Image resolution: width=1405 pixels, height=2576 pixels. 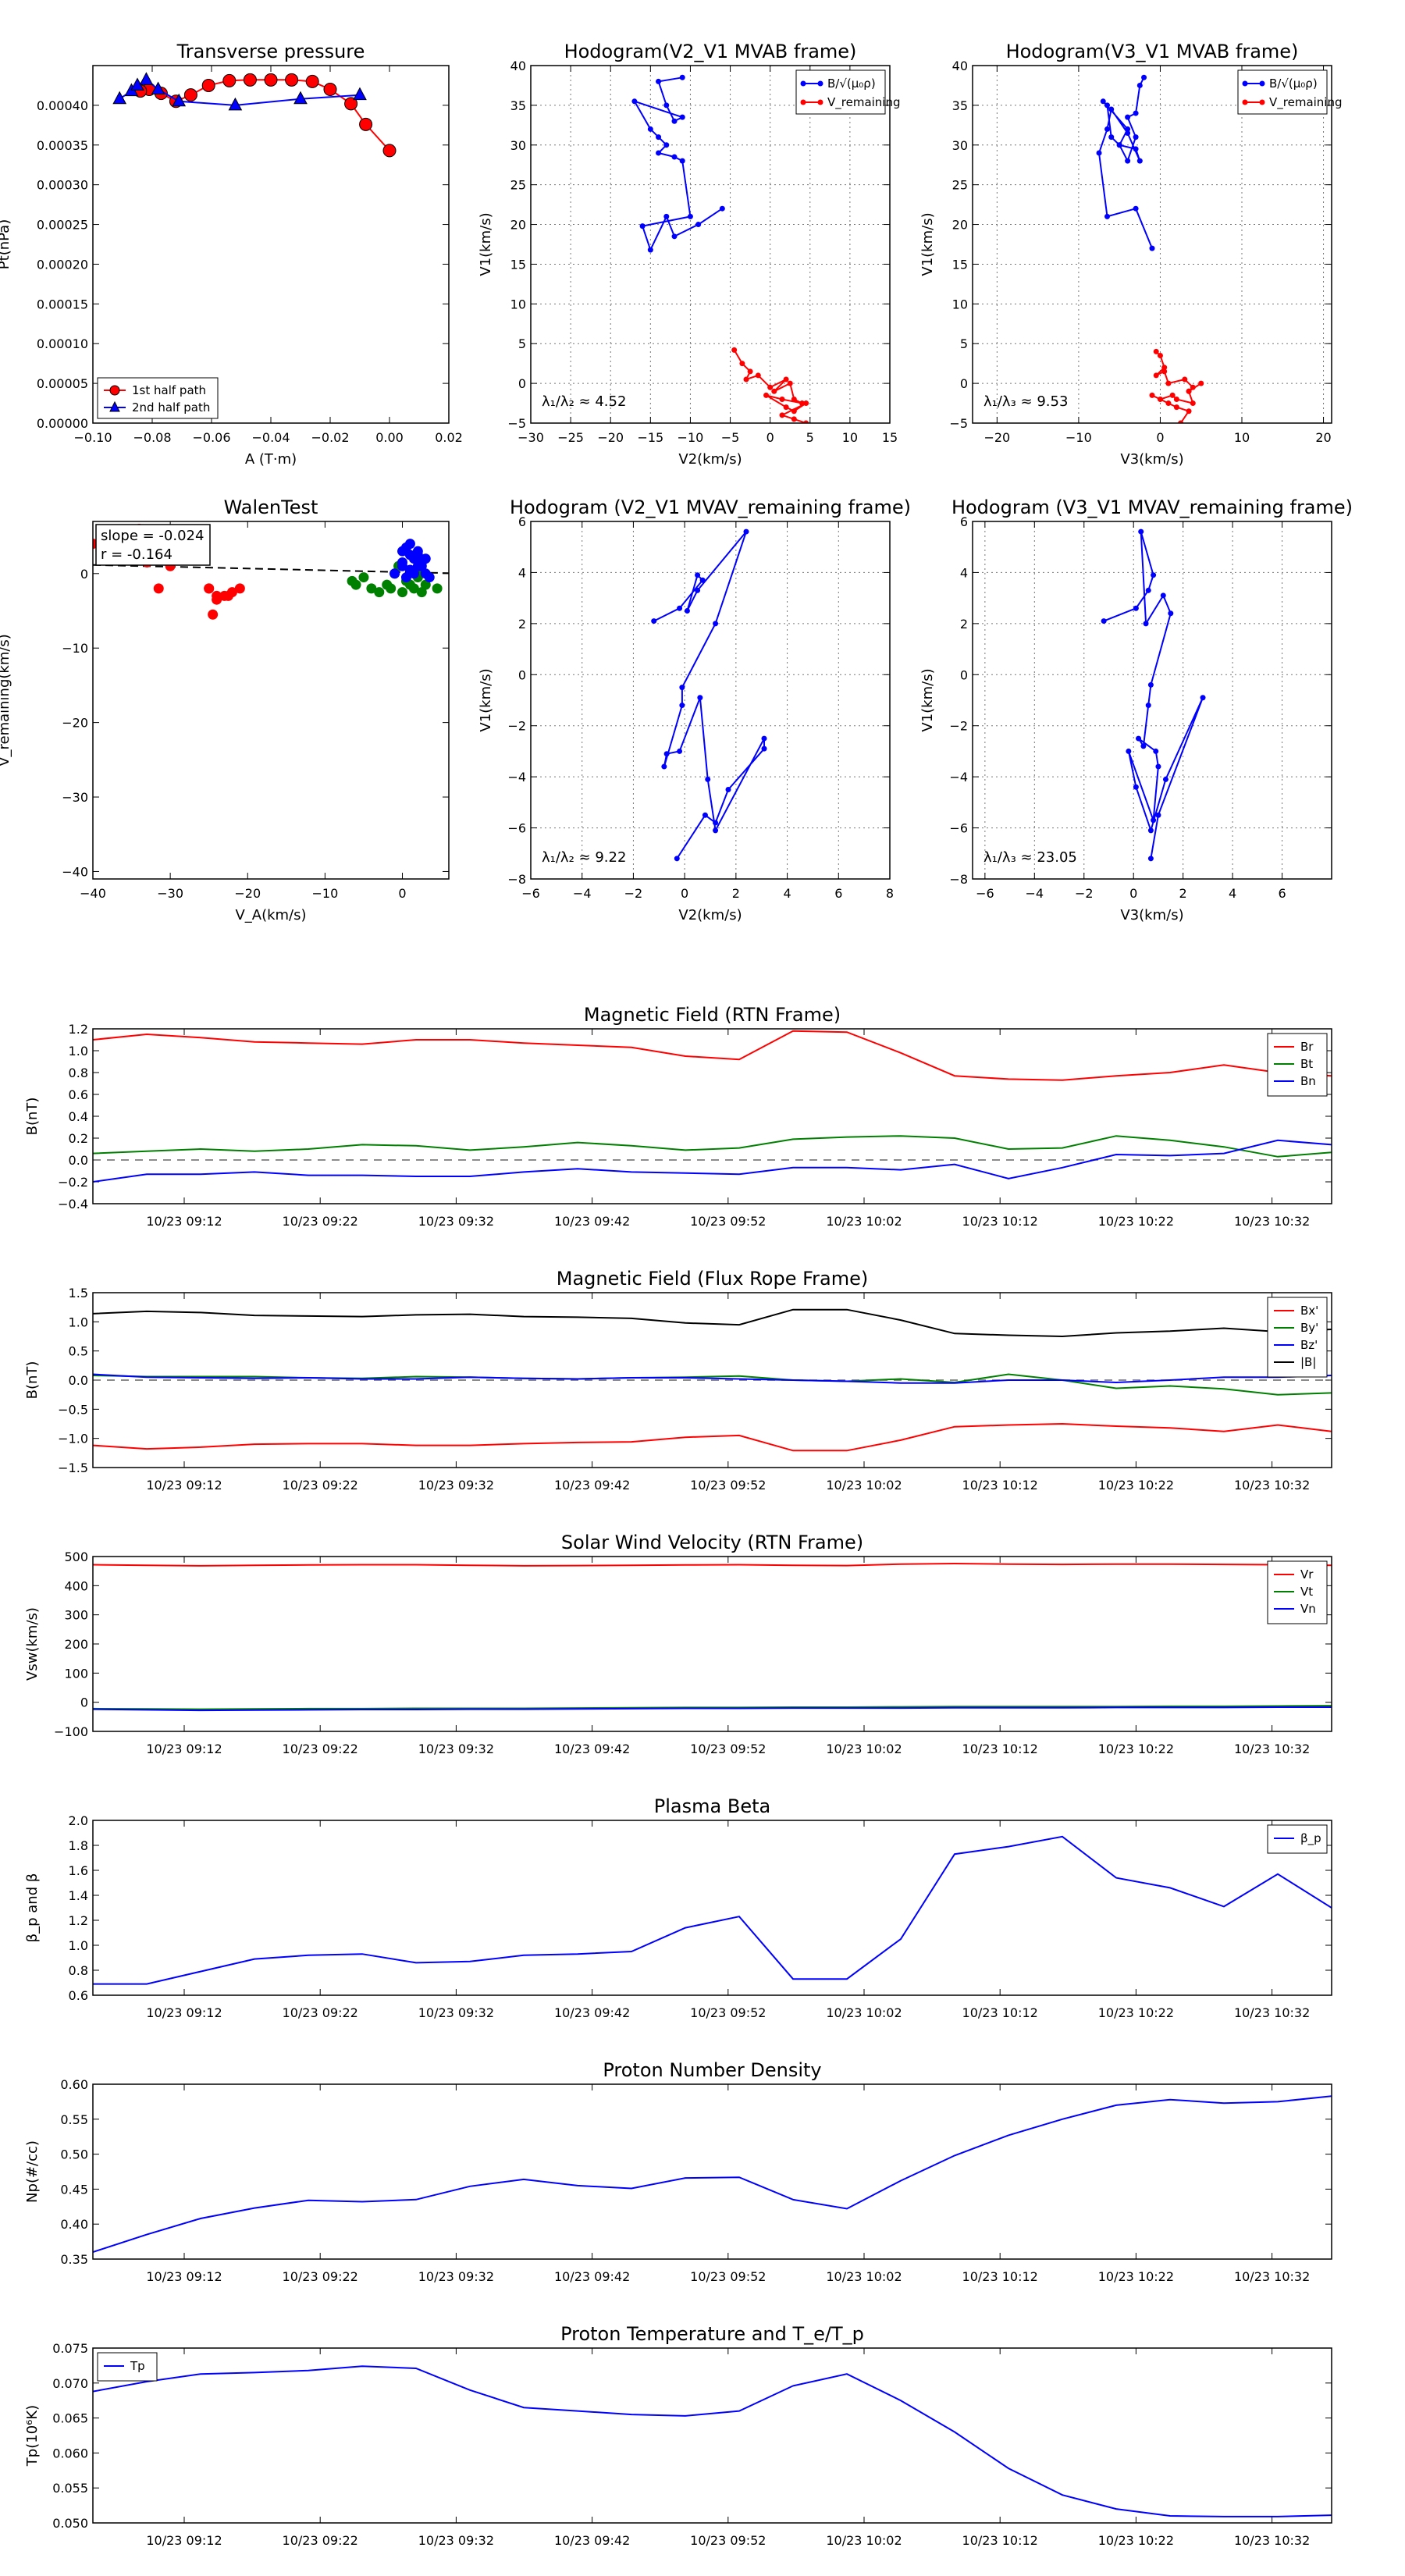 What do you see at coordinates (63, 343) in the screenshot?
I see `y-tick-label: 0.00010` at bounding box center [63, 343].